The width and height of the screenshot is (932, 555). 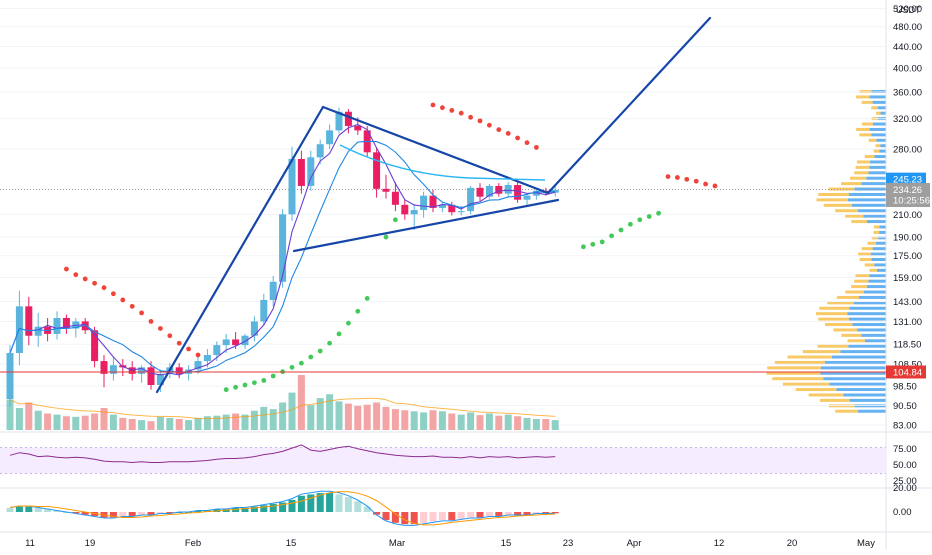 I want to click on price-tick-label: 520.00, so click(x=907, y=9).